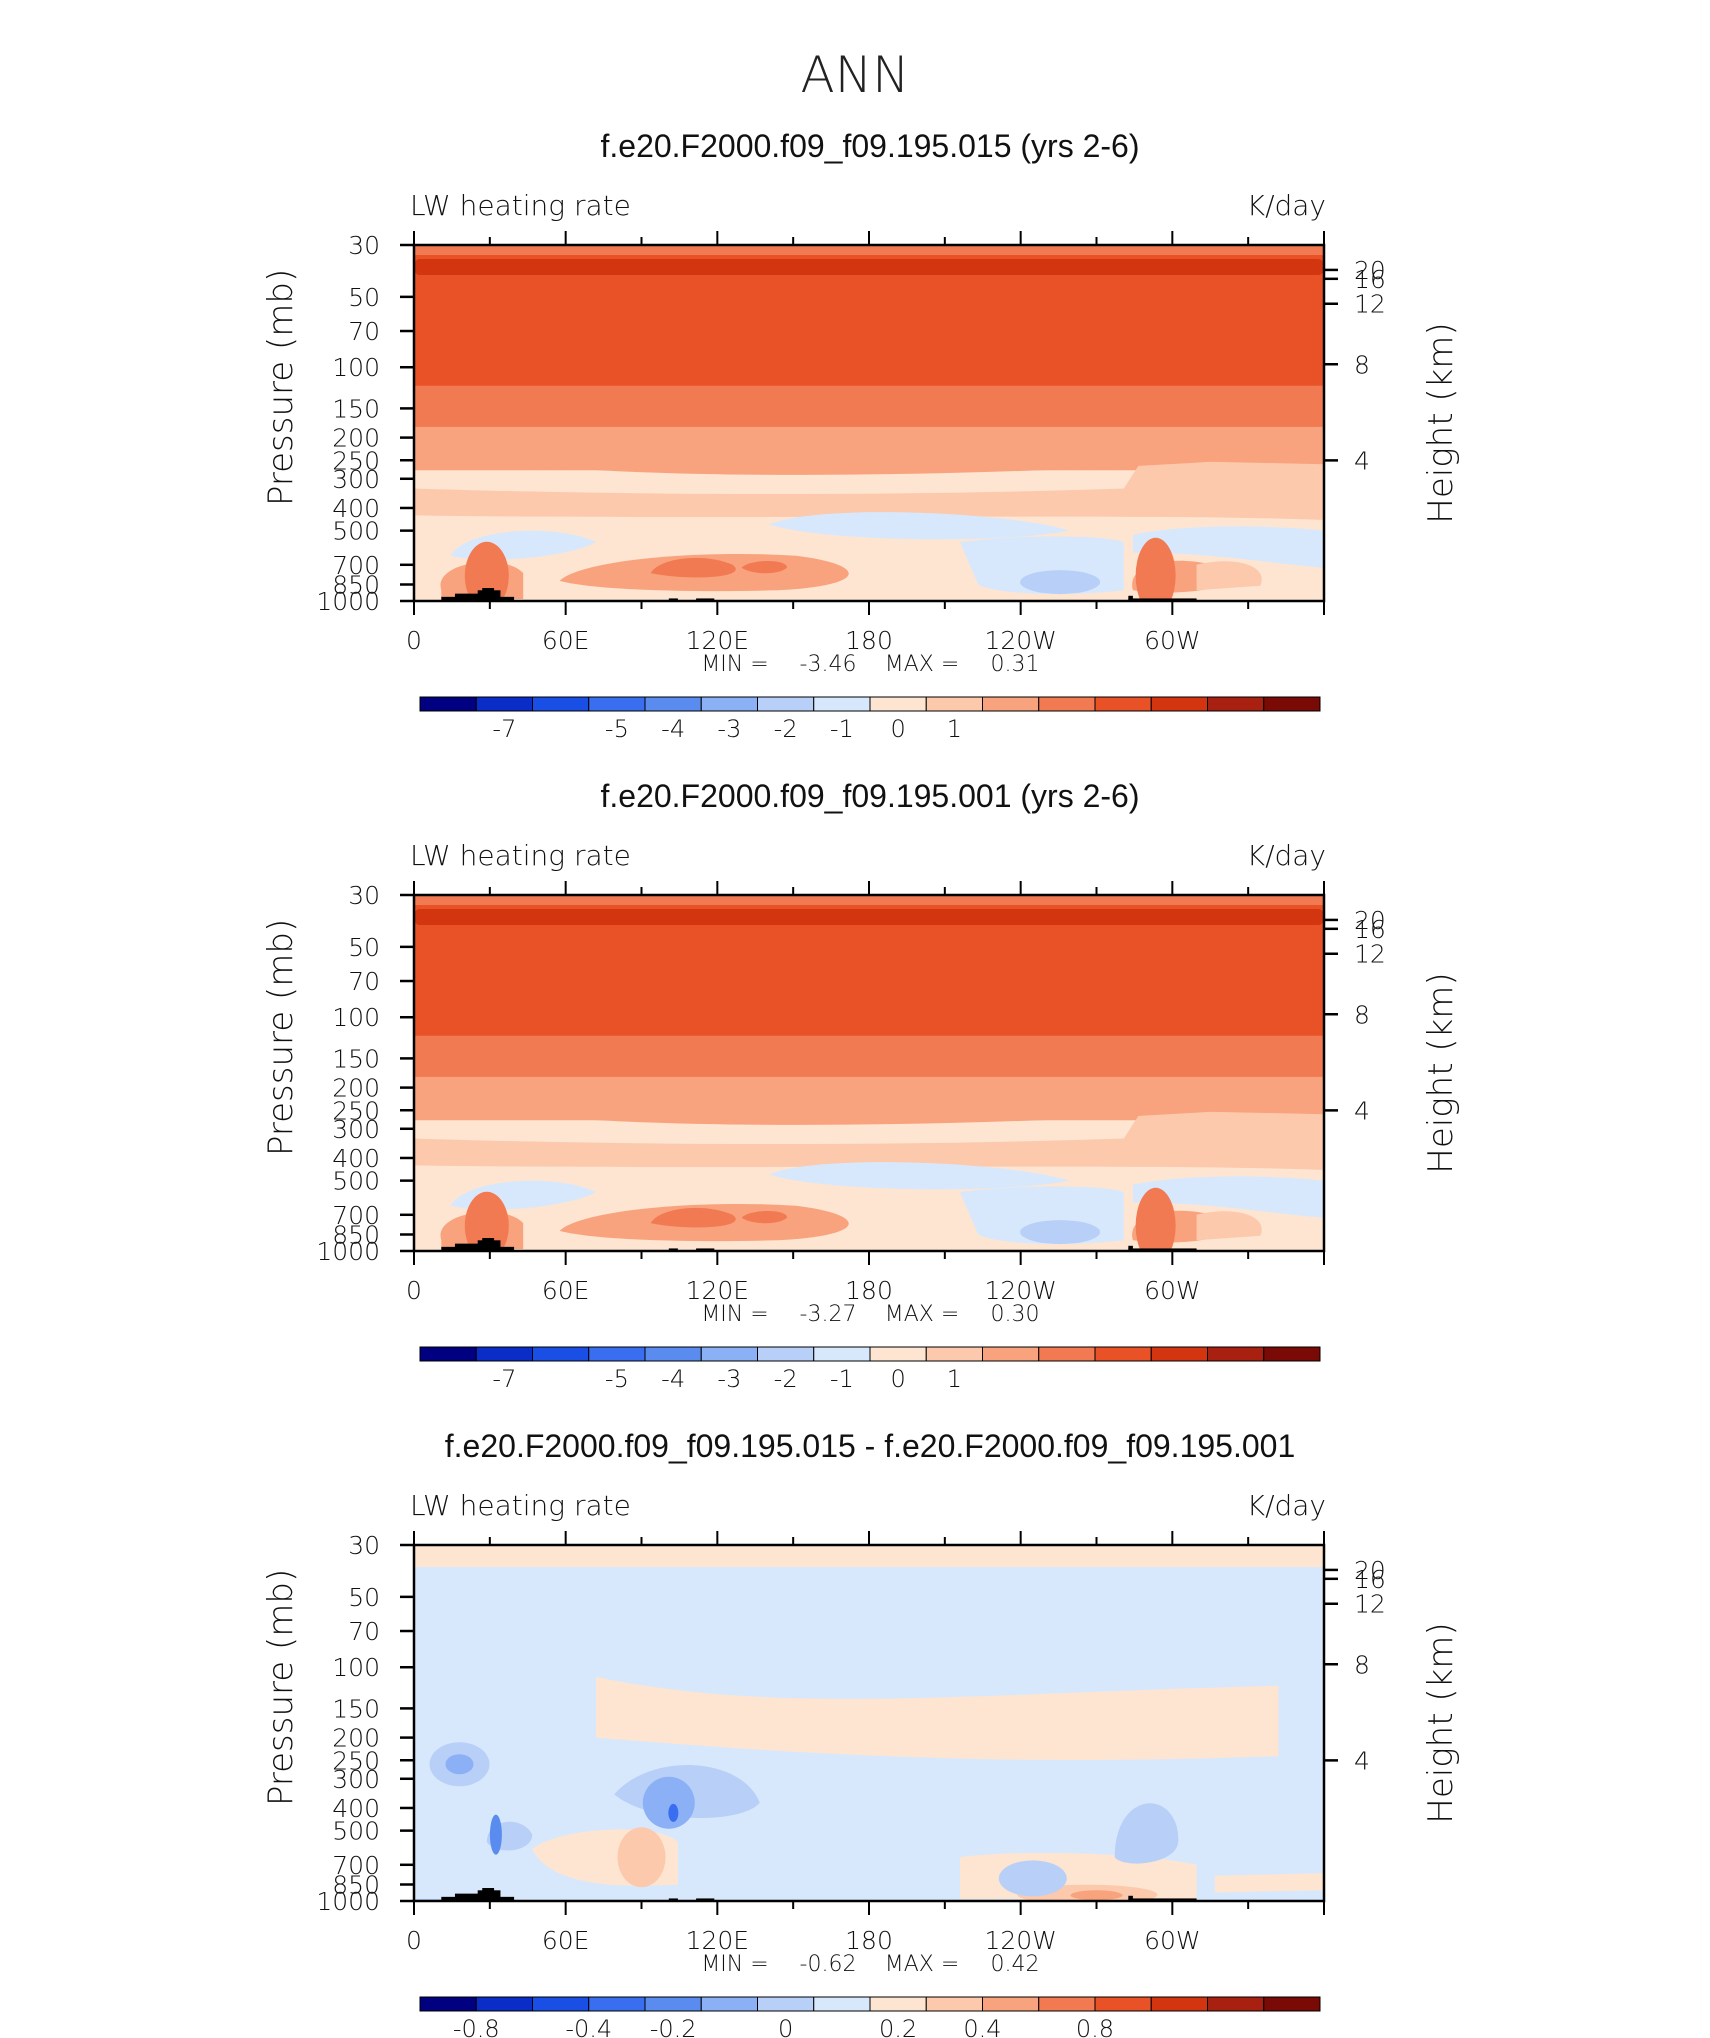  Describe the element at coordinates (1172, 640) in the screenshot. I see `longitude-tick-label: 60W` at that location.